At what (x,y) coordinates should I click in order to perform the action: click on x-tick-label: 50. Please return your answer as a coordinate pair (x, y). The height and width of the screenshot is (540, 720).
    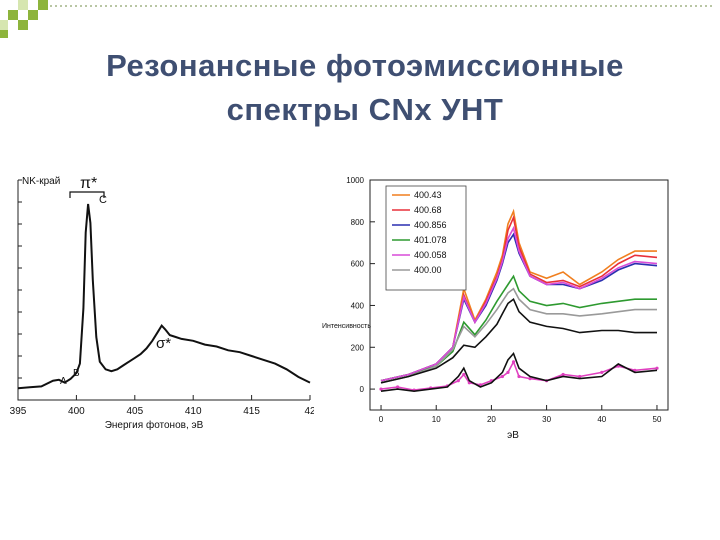
    Looking at the image, I should click on (657, 419).